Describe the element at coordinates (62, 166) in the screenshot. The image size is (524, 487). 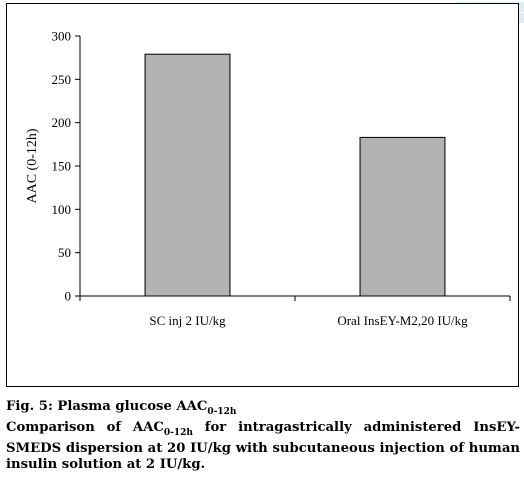
I see `y-tick-label: 150` at that location.